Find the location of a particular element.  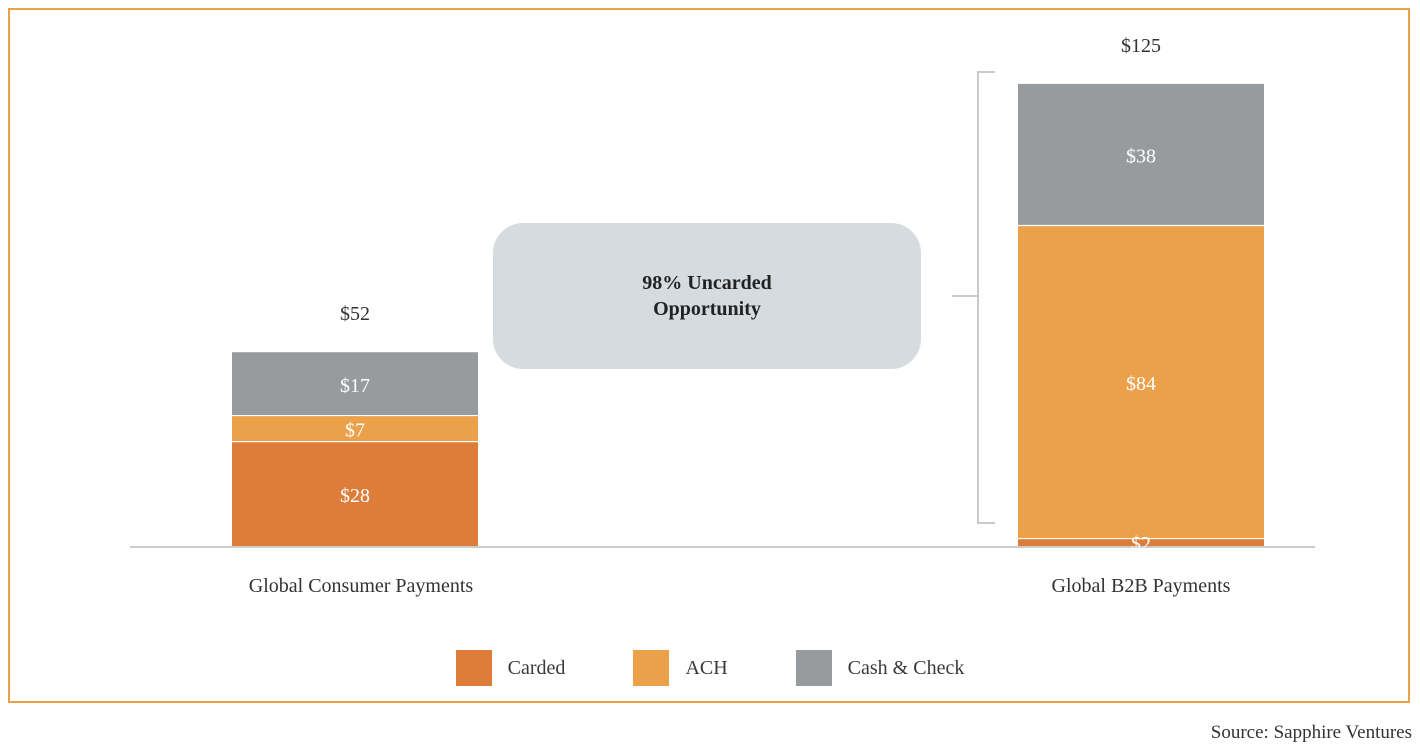

legend: Carded ACH Cash & Check is located at coordinates (710, 668).